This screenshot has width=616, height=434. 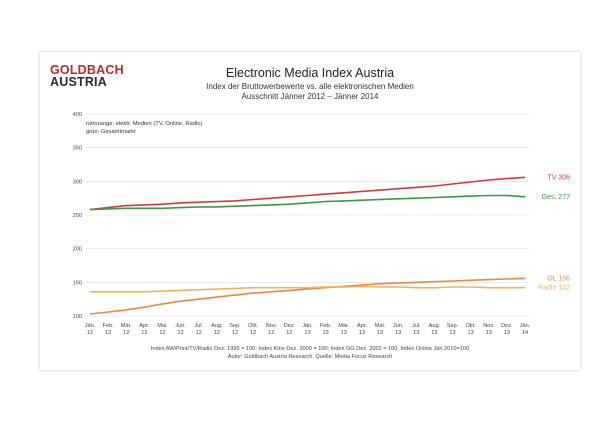 What do you see at coordinates (235, 326) in the screenshot?
I see `x-tick-month-8: Sep.` at bounding box center [235, 326].